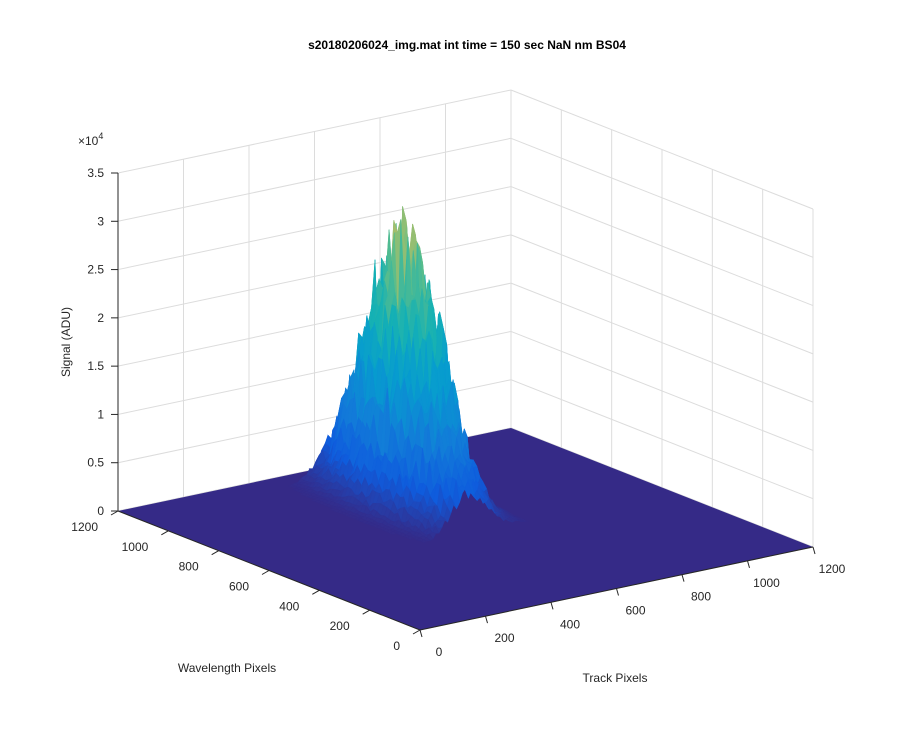 The height and width of the screenshot is (750, 900). I want to click on z-tick-label: 1, so click(100, 414).